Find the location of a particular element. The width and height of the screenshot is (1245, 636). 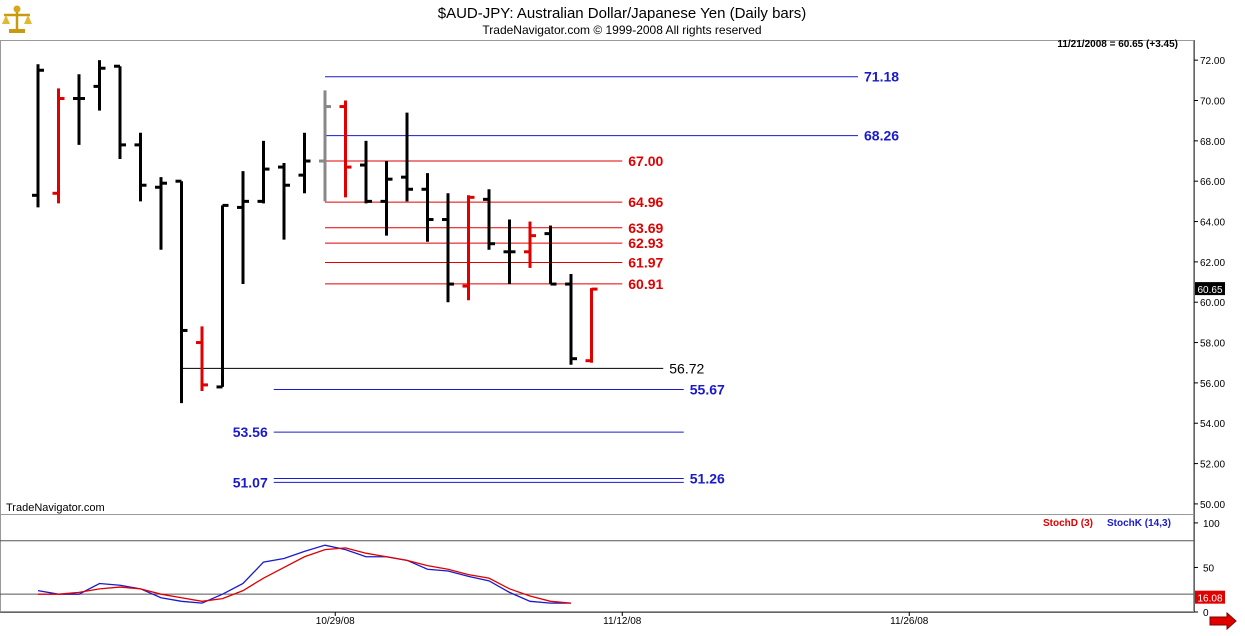

price-tick-label: 56.00 is located at coordinates (1212, 384).